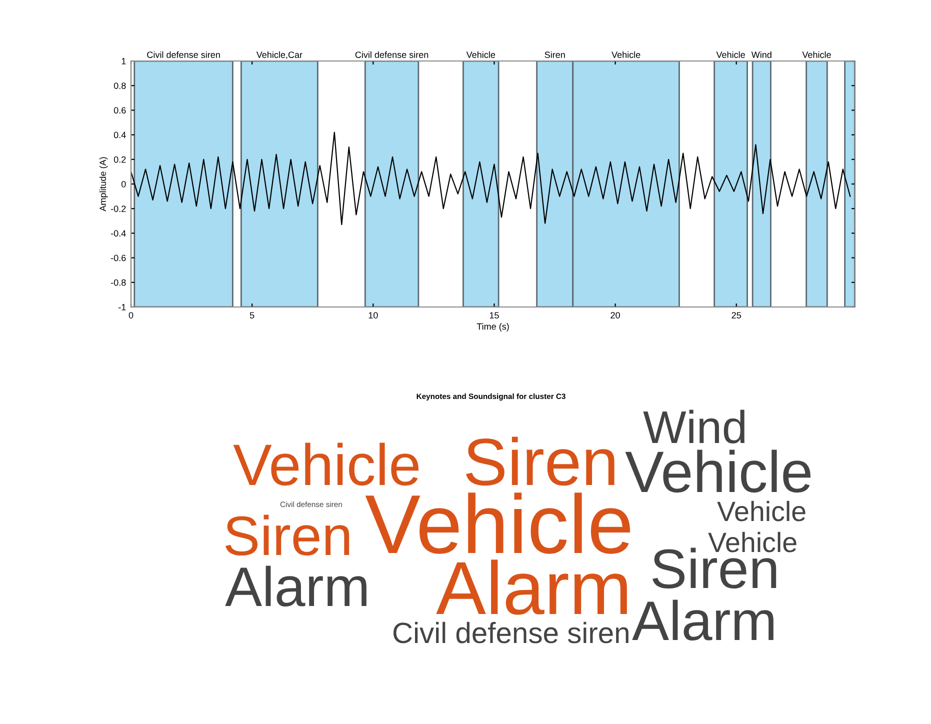 The image size is (931, 724). I want to click on category-label: Civil defense siren, so click(510, 633).